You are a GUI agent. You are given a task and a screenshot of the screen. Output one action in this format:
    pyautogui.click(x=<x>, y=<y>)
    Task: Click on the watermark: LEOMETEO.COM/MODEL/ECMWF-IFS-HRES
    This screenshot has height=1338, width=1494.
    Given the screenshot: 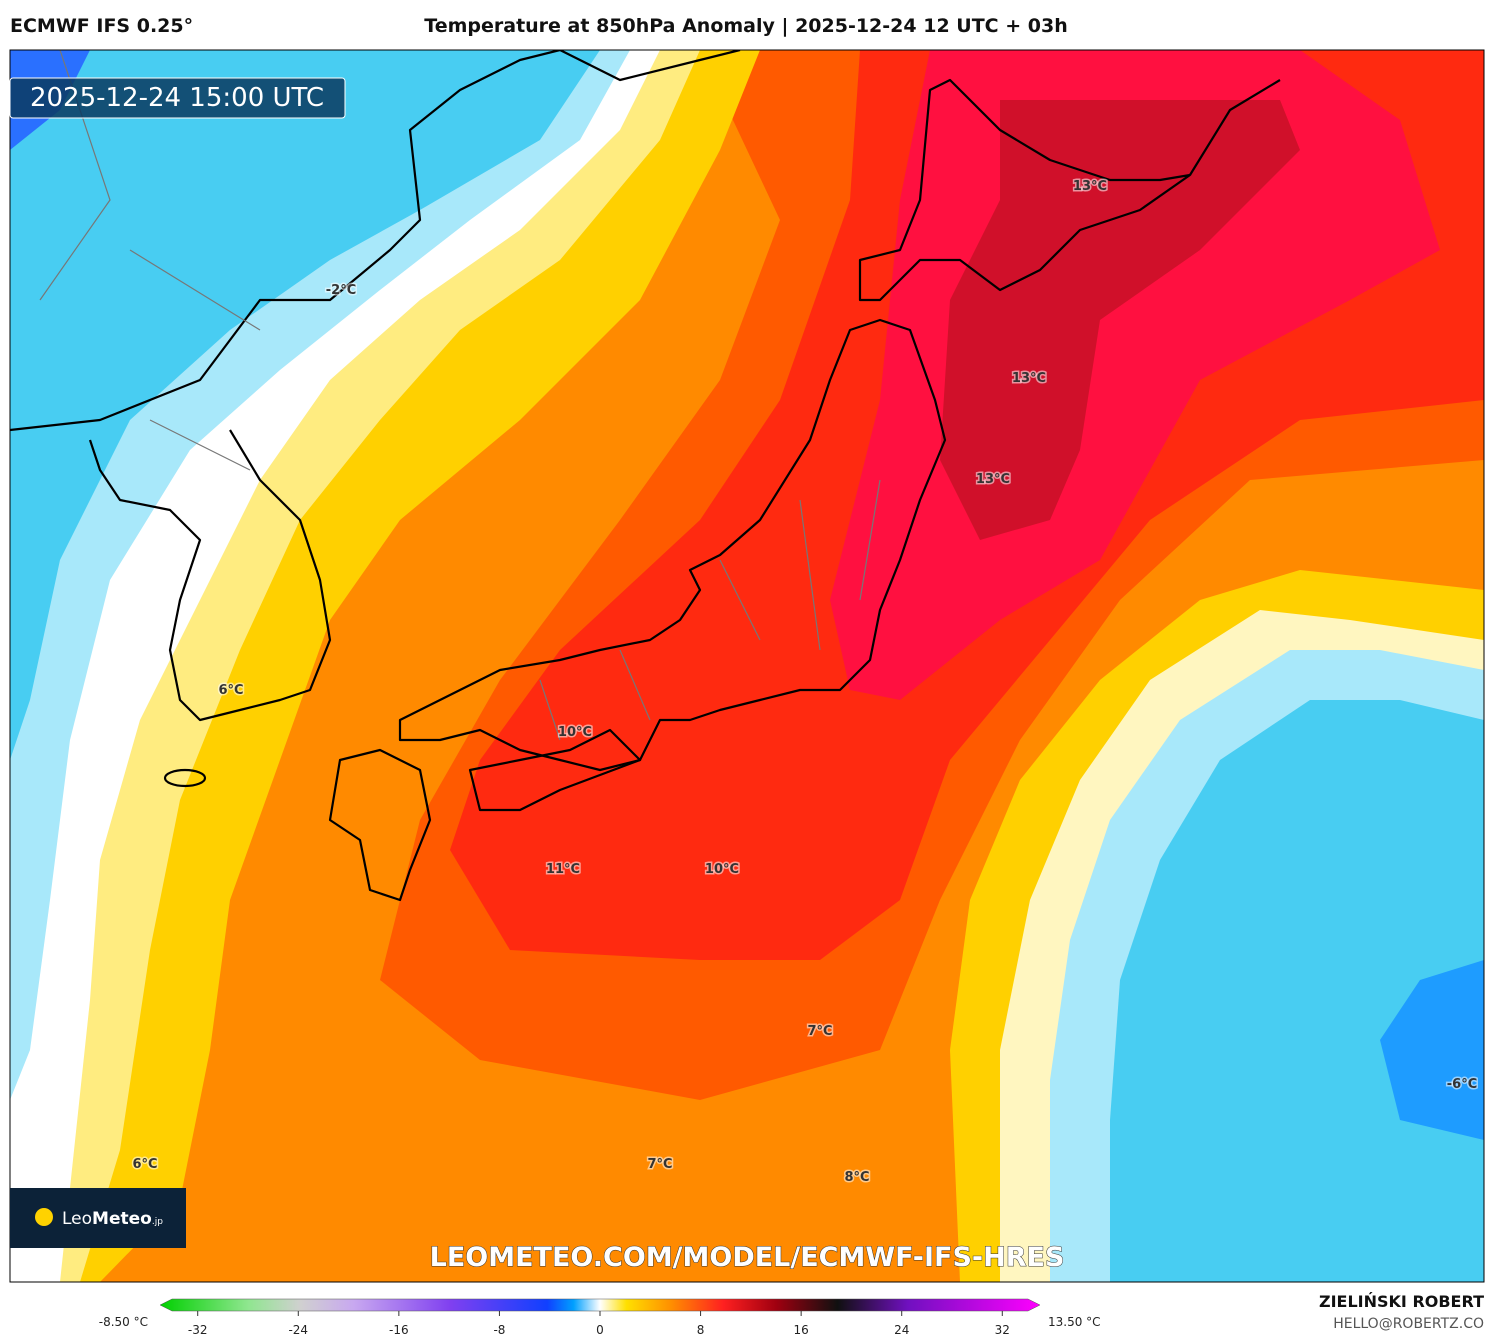 What is the action you would take?
    pyautogui.click(x=747, y=1257)
    